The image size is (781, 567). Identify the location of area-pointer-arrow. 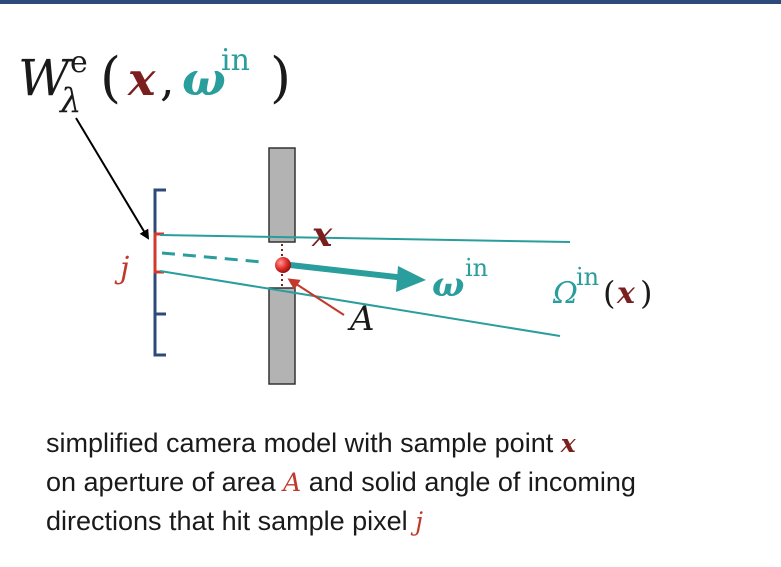
(316, 297).